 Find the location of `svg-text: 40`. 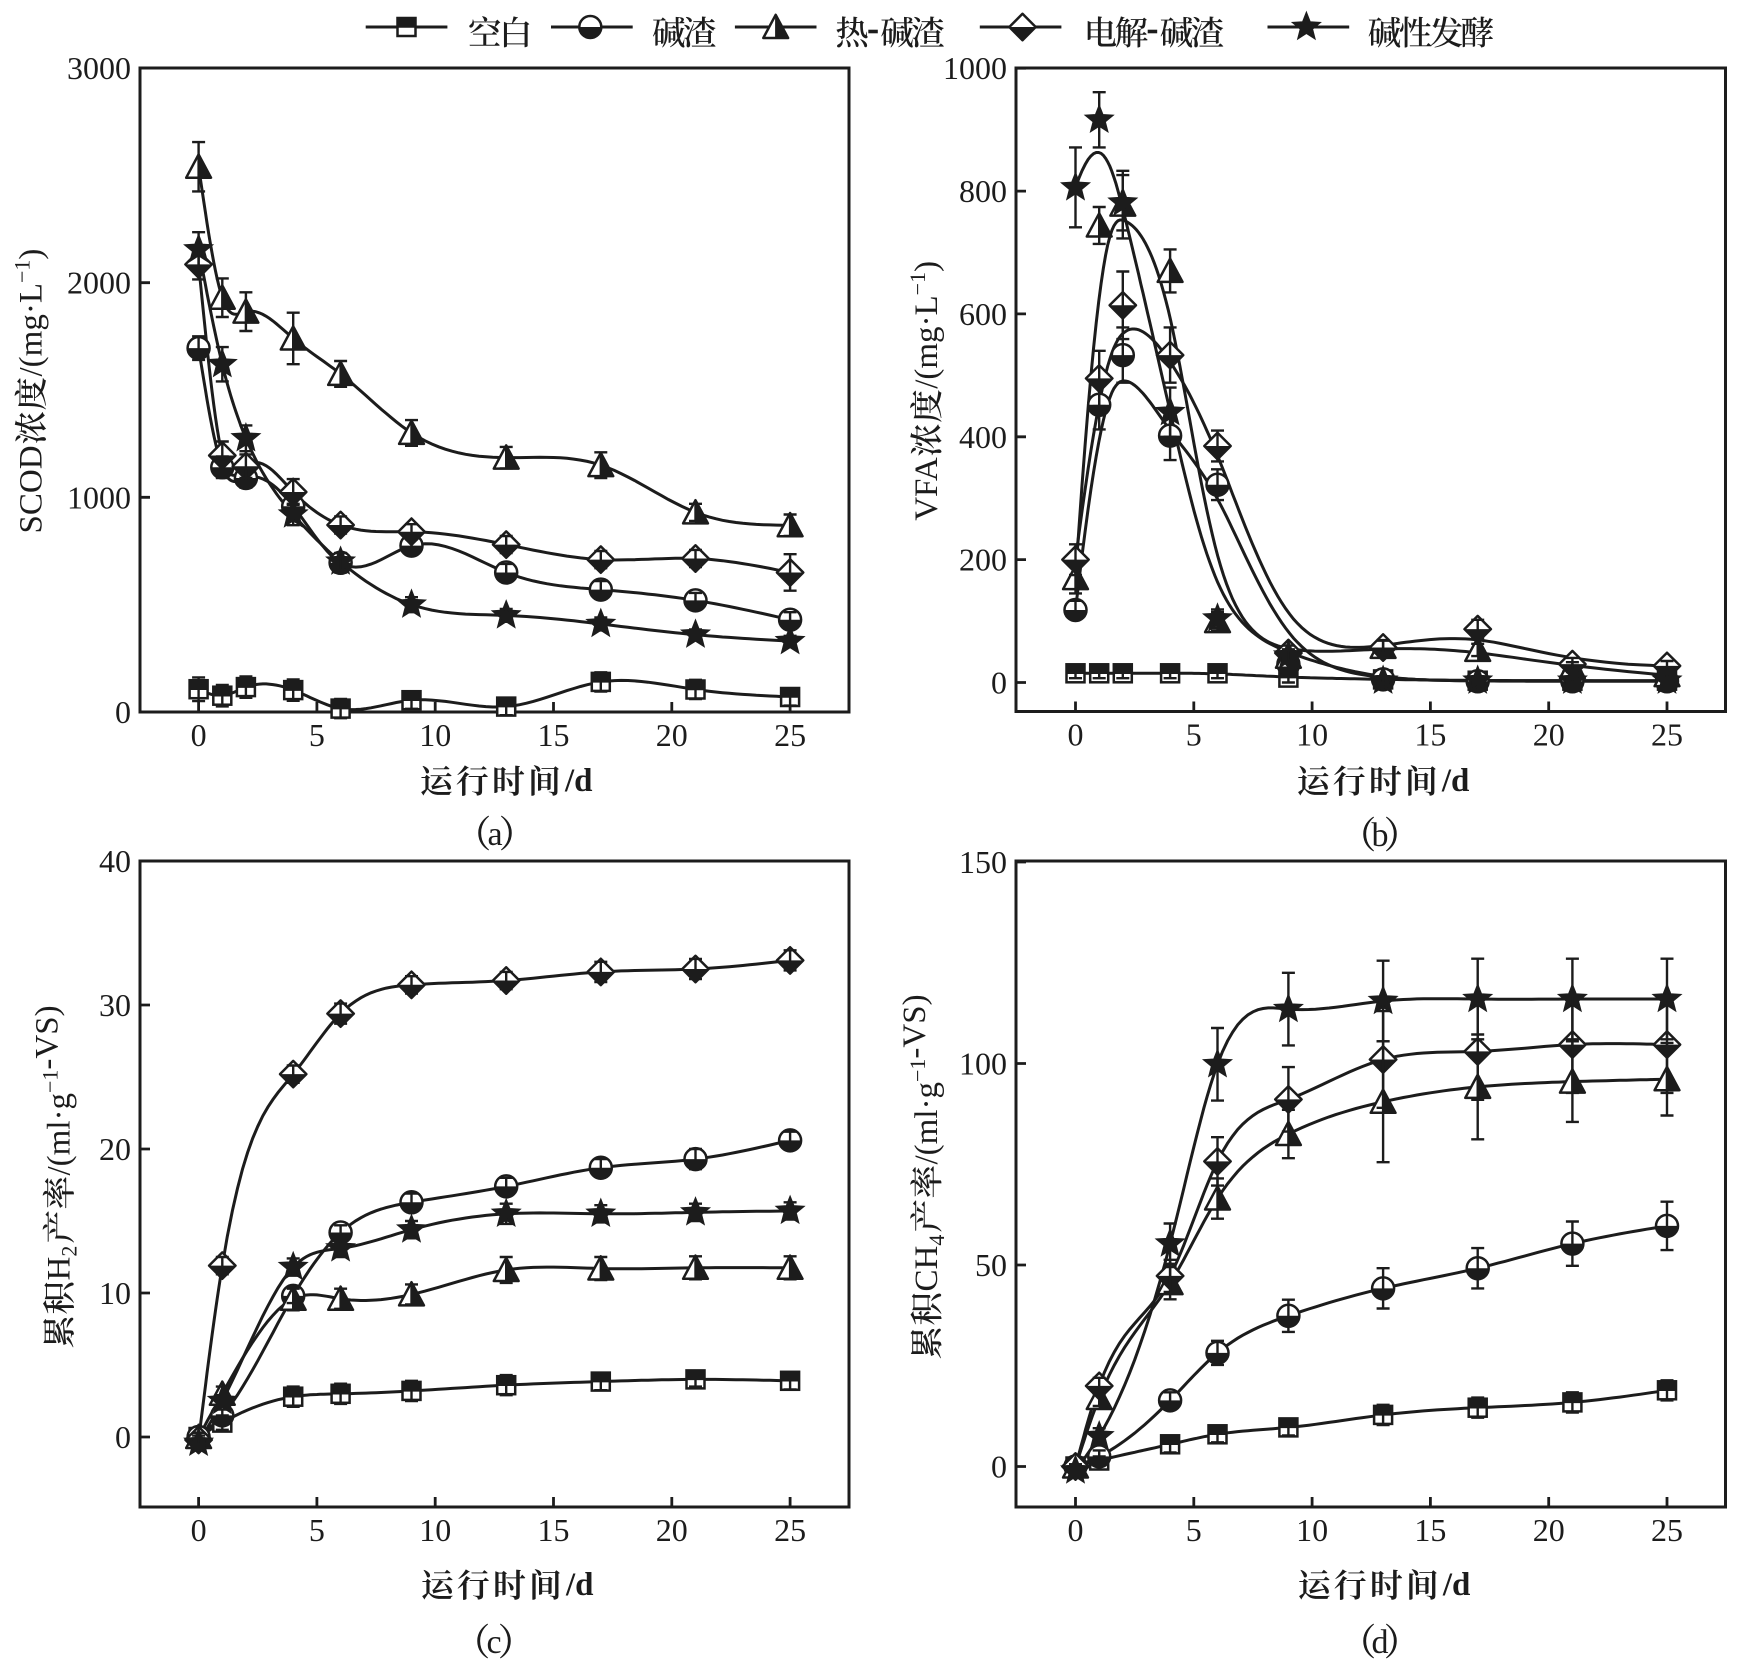

svg-text: 40 is located at coordinates (115, 861).